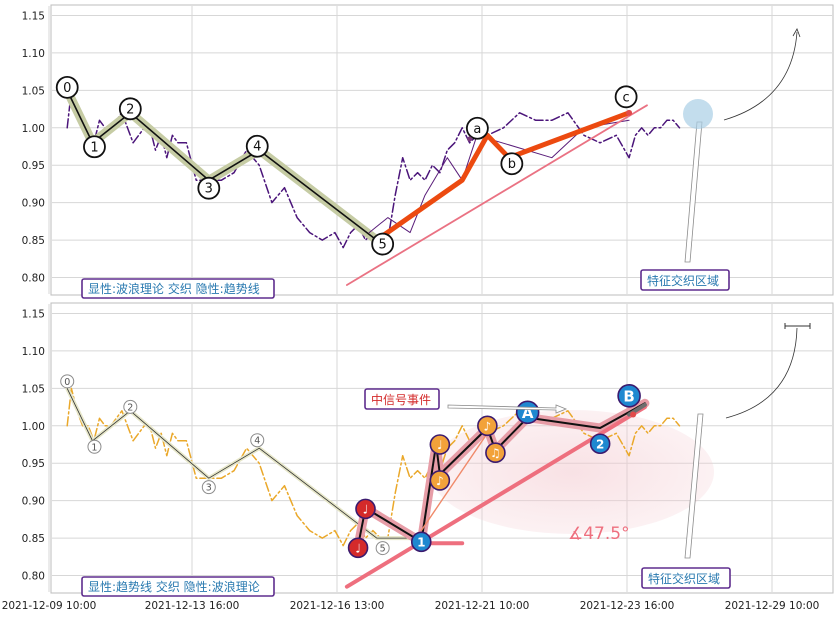 The height and width of the screenshot is (621, 839). I want to click on event-box-text: 中信号事件, so click(401, 399).